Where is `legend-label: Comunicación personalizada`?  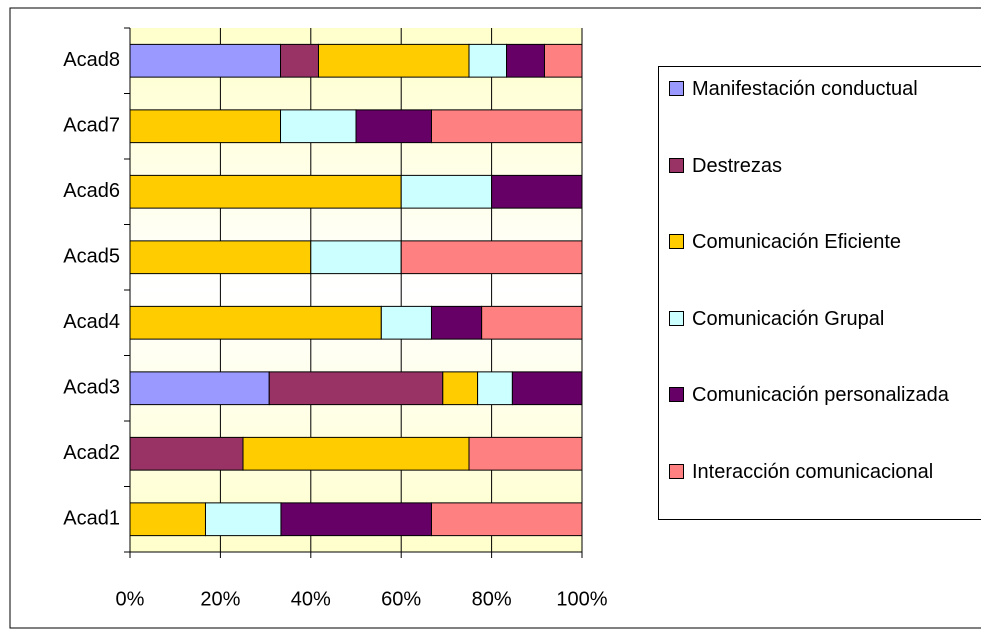
legend-label: Comunicación personalizada is located at coordinates (820, 395).